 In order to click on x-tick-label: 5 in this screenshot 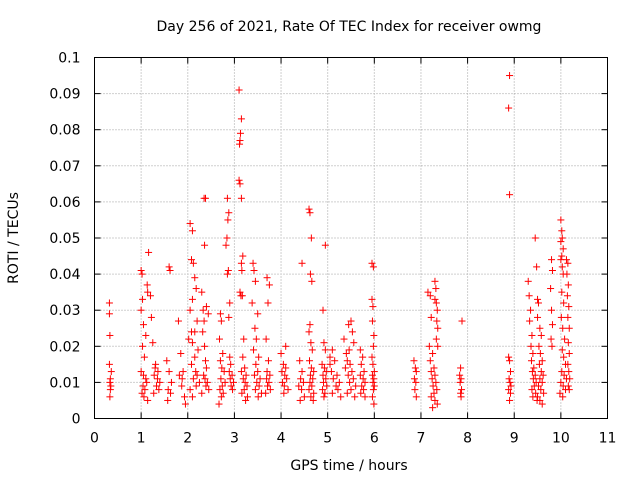, I will do `click(327, 439)`.